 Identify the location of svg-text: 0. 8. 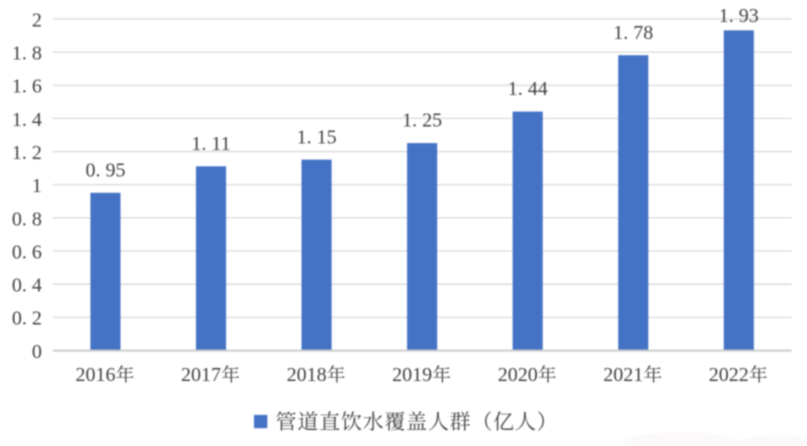
(27, 219).